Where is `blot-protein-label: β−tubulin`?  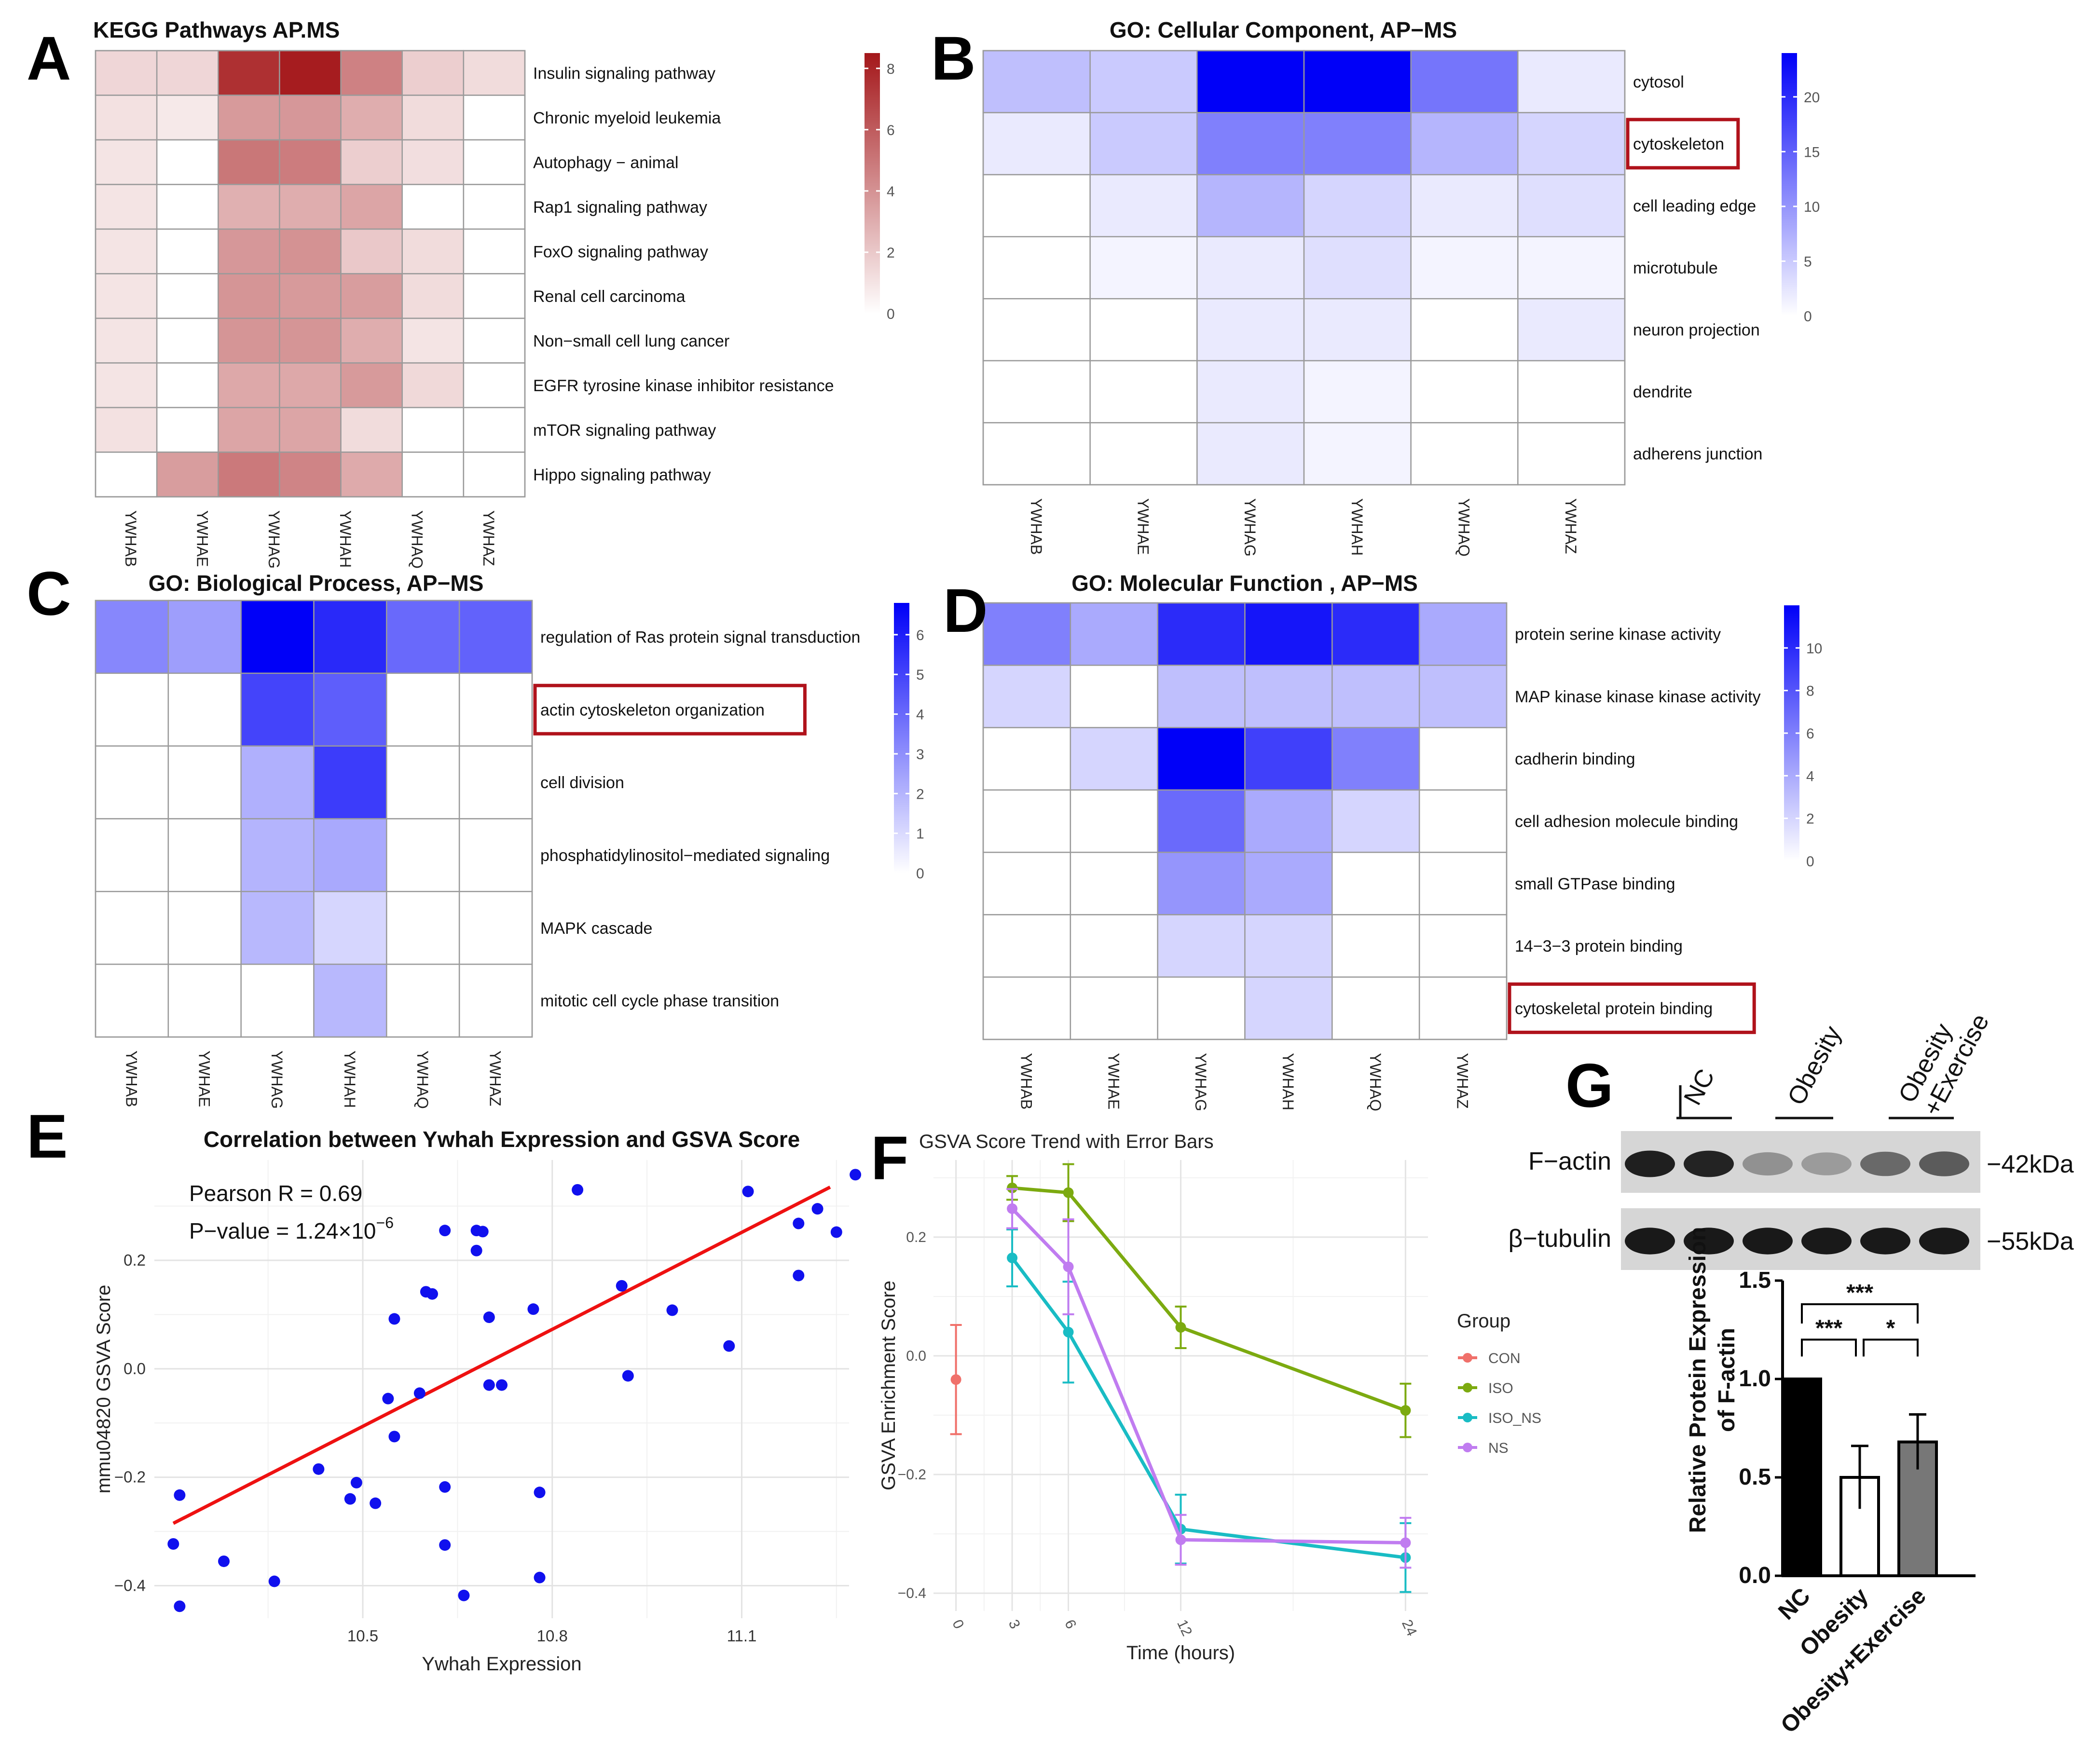 blot-protein-label: β−tubulin is located at coordinates (1559, 1239).